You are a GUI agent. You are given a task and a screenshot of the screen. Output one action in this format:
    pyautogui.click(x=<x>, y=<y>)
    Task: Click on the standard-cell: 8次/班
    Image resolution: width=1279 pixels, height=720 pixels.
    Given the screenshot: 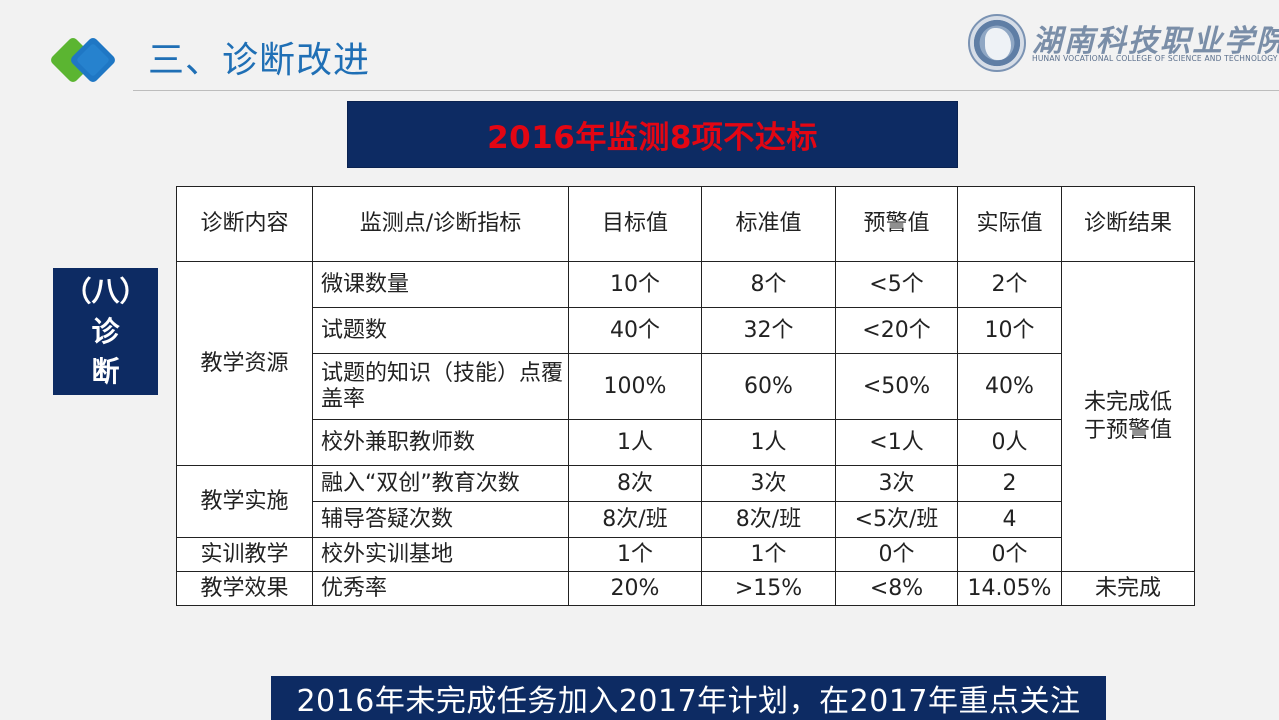 What is the action you would take?
    pyautogui.click(x=768, y=519)
    